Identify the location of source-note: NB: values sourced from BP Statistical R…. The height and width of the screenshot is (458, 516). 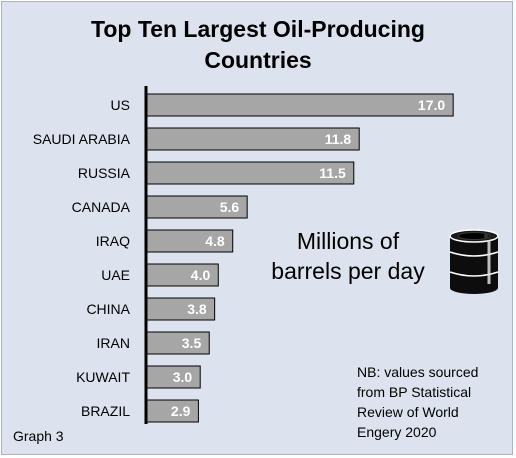
(417, 402).